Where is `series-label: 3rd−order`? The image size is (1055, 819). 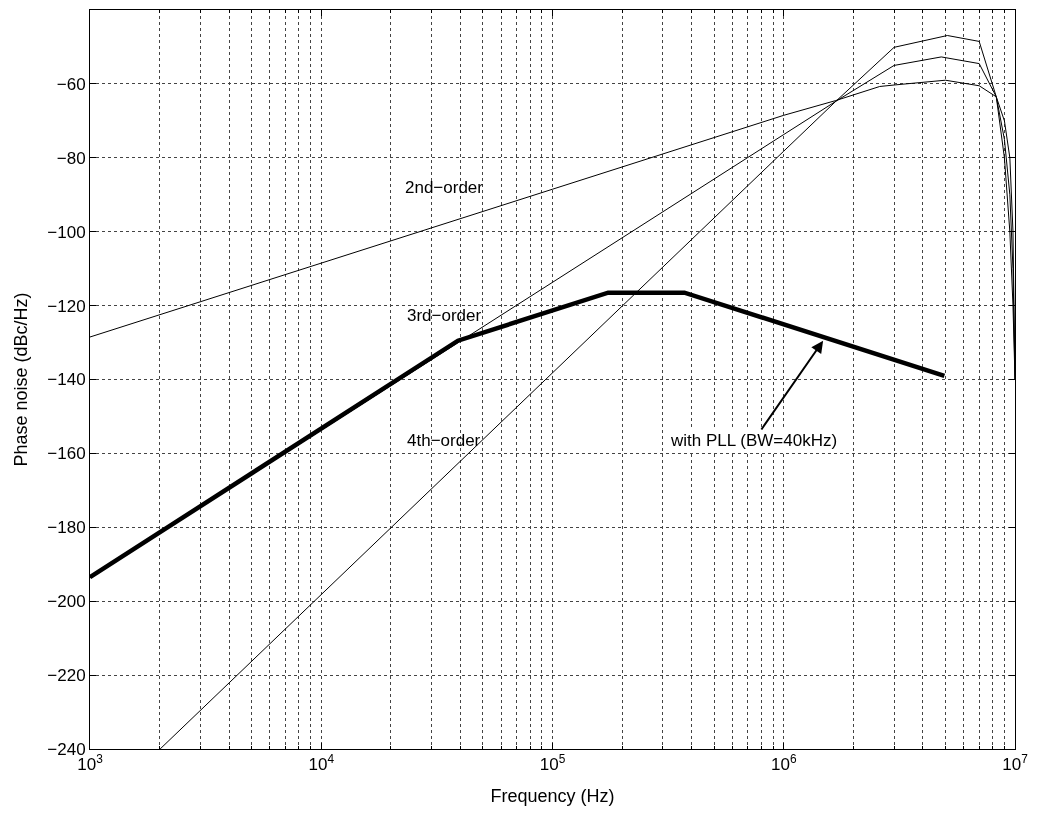 series-label: 3rd−order is located at coordinates (444, 315).